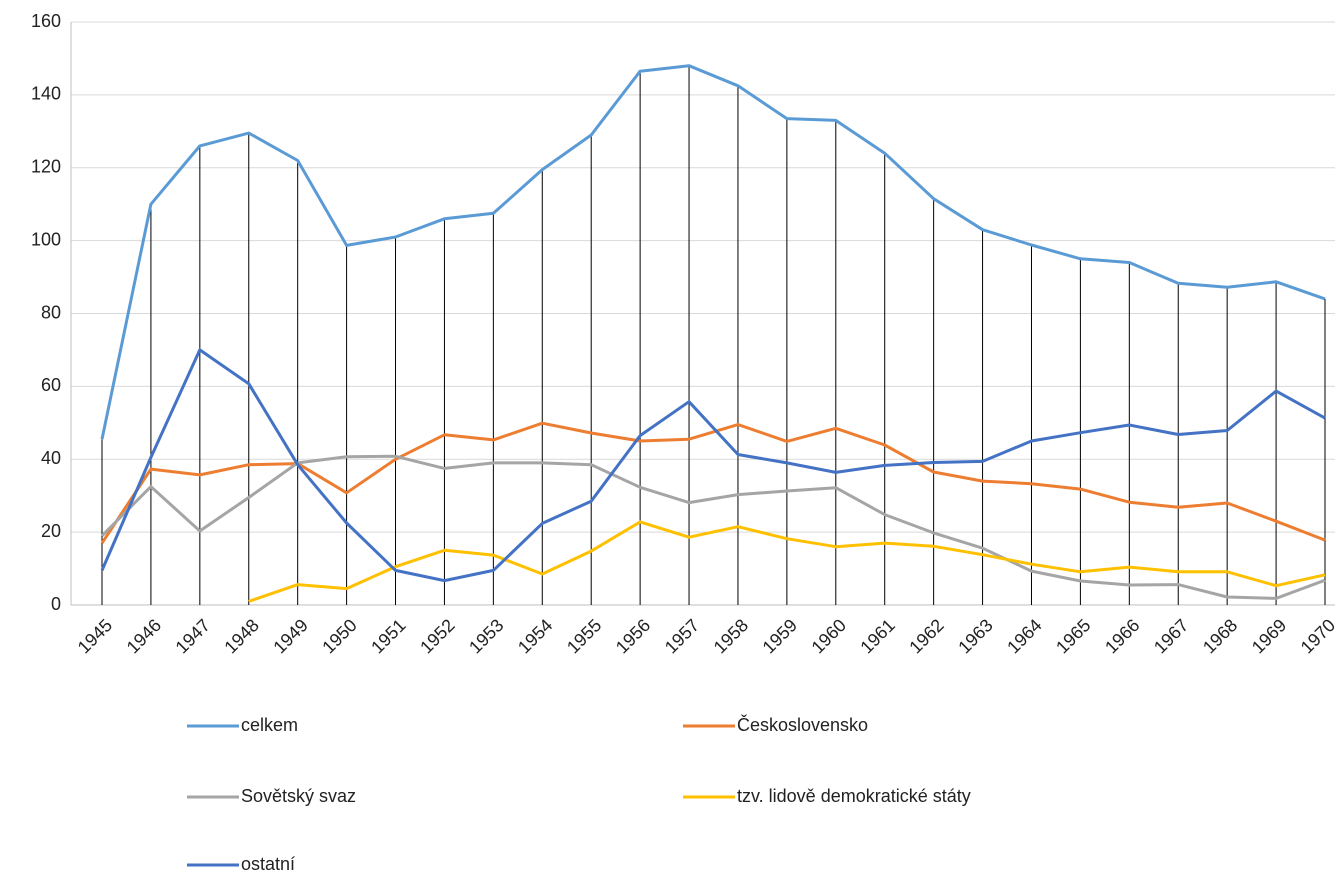 Image resolution: width=1340 pixels, height=873 pixels. Describe the element at coordinates (1024, 636) in the screenshot. I see `x-tick-label: 1964` at that location.